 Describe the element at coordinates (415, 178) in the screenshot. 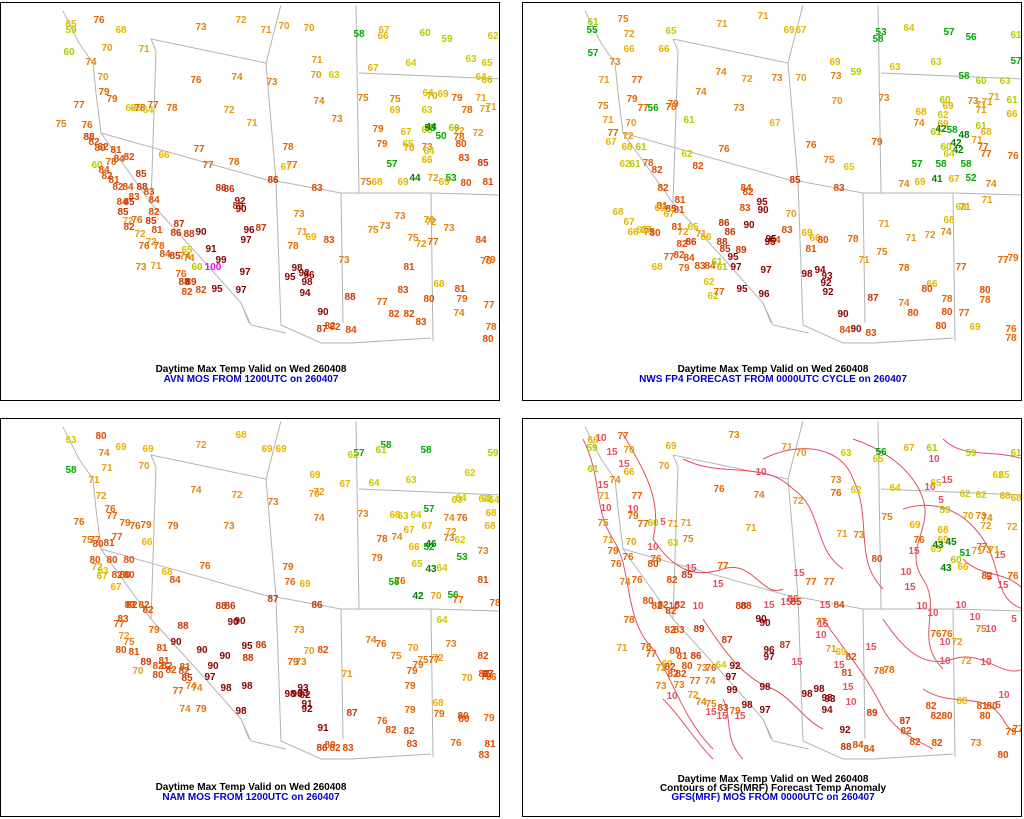

I see `temp-value: 44` at that location.